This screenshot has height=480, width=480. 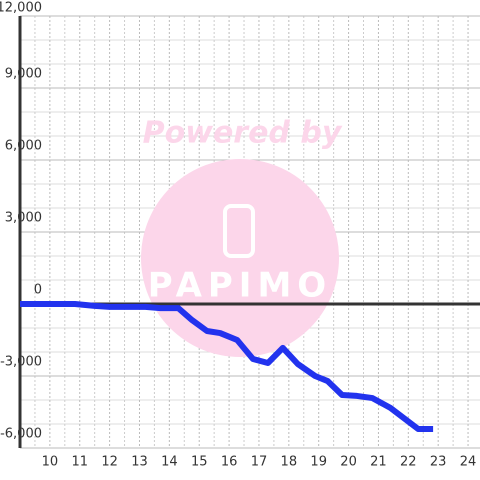 What do you see at coordinates (408, 462) in the screenshot?
I see `x-tick-label: 22` at bounding box center [408, 462].